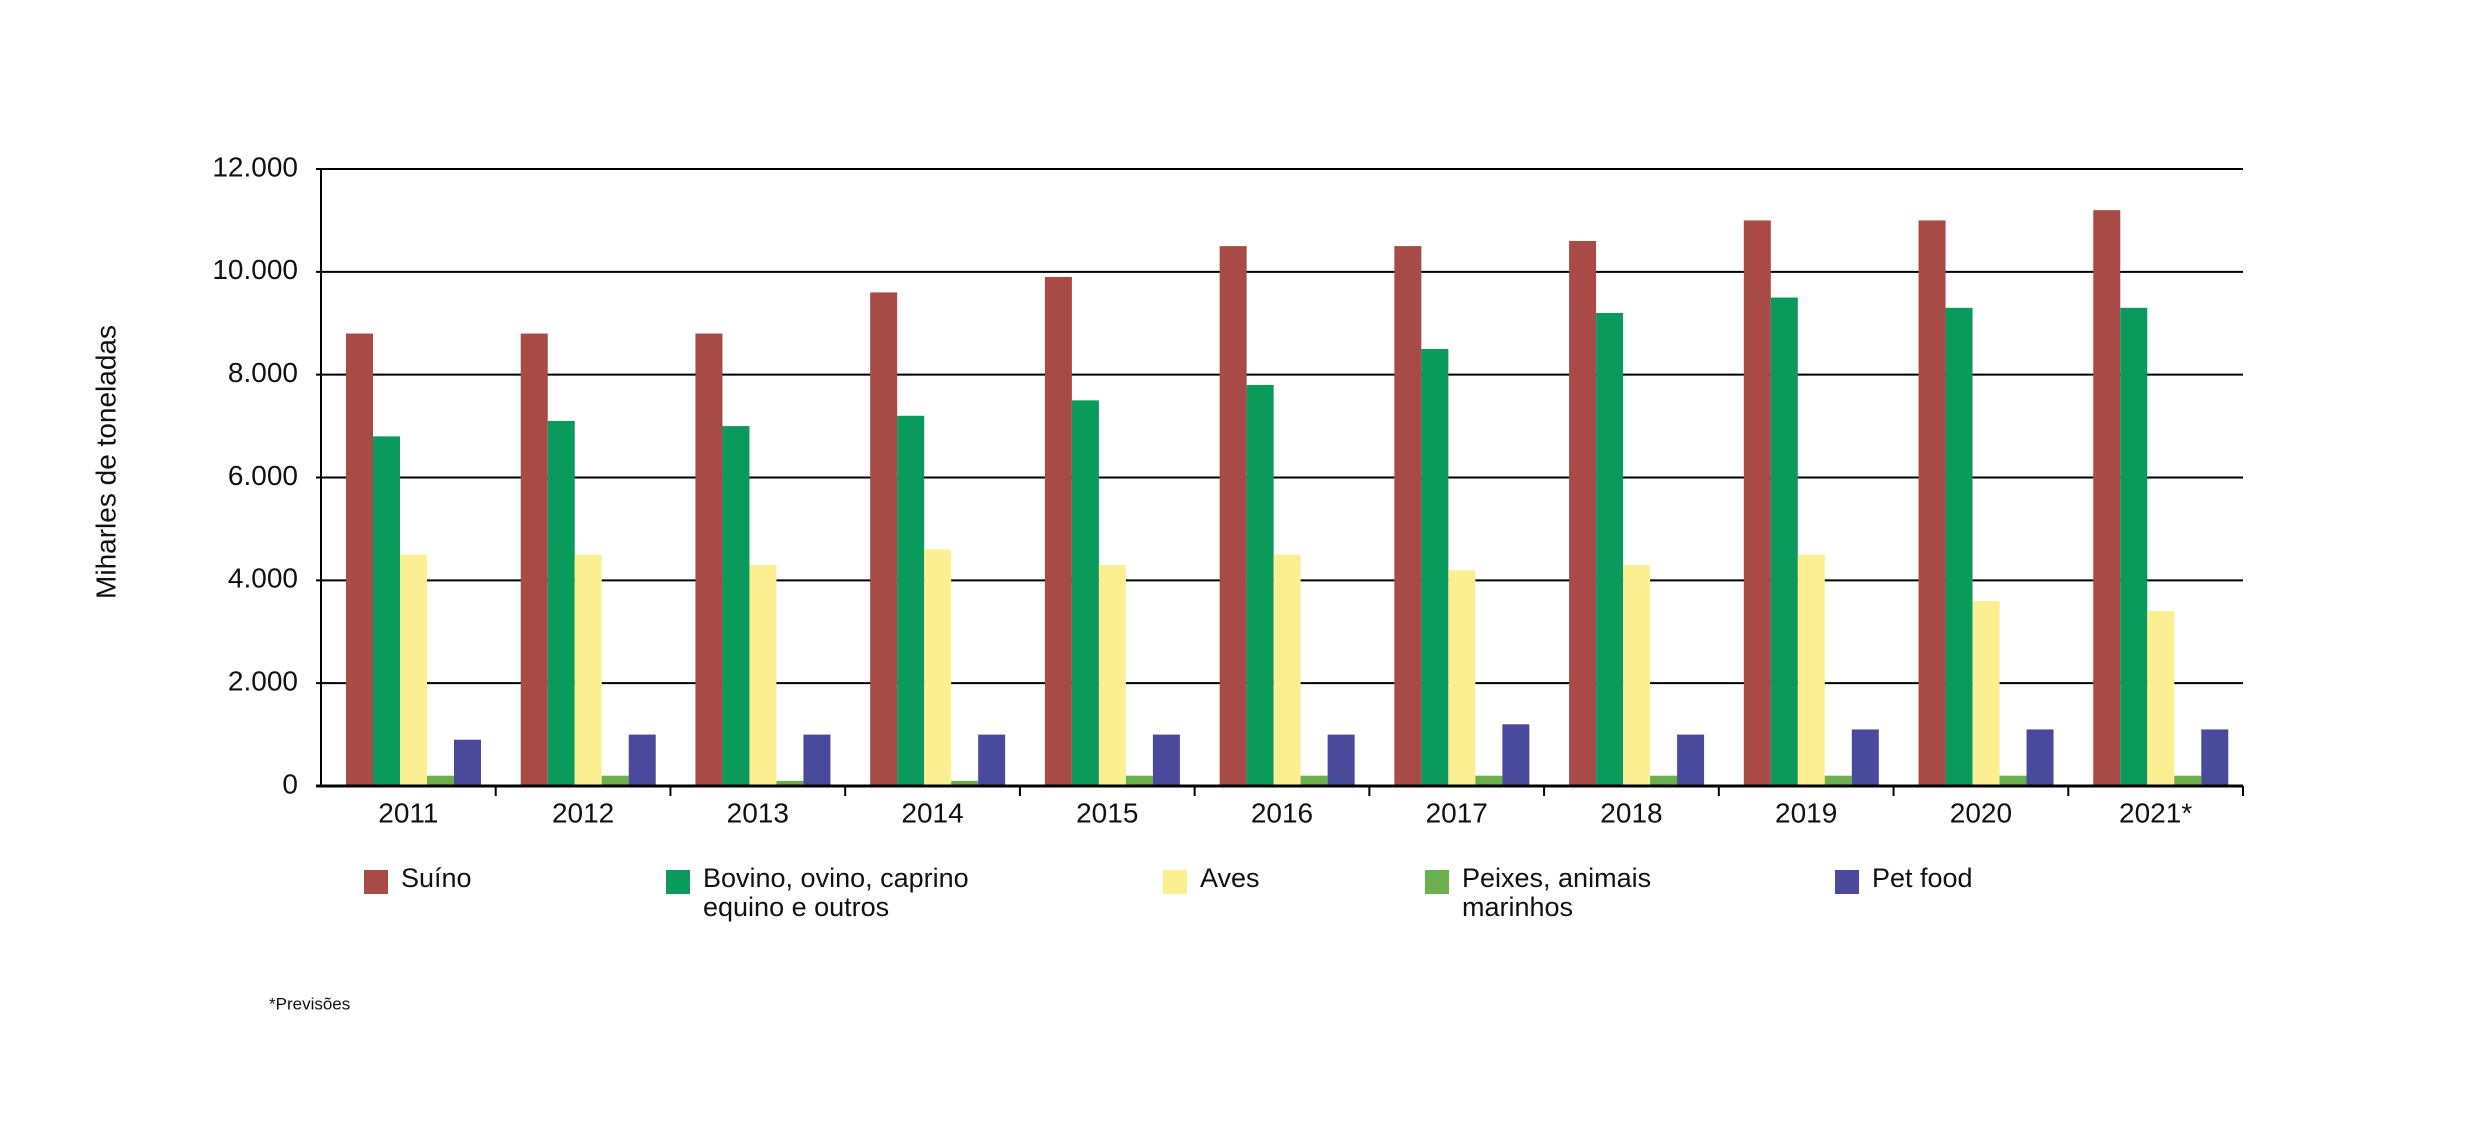 The image size is (2480, 1141). Describe the element at coordinates (836, 892) in the screenshot. I see `legend-label: Bovino, ovino, caprino equino e outros` at that location.